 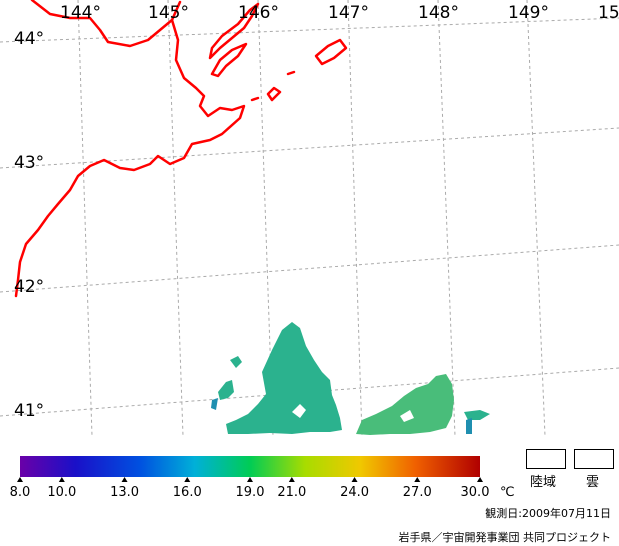 What do you see at coordinates (29, 411) in the screenshot?
I see `latitude-label: 41°` at bounding box center [29, 411].